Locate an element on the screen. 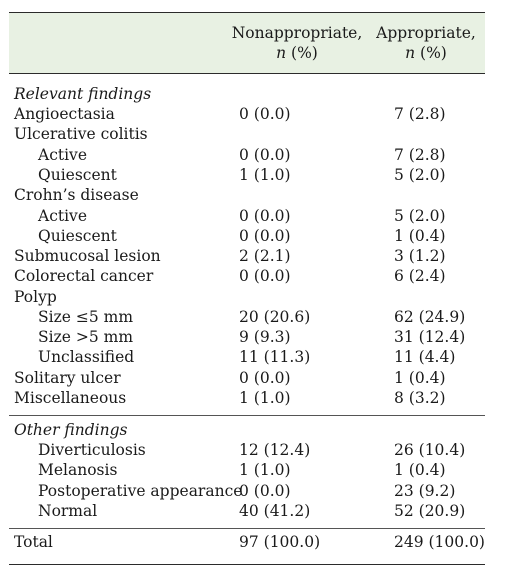 Image resolution: width=510 pixels, height=580 pixels. row-label: Solitary ulcer is located at coordinates (67, 378).